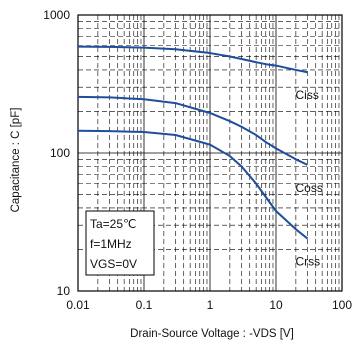 This screenshot has height=341, width=354. What do you see at coordinates (212, 334) in the screenshot?
I see `x-axis-label: Drain-Source Voltage : -VDS [V]` at bounding box center [212, 334].